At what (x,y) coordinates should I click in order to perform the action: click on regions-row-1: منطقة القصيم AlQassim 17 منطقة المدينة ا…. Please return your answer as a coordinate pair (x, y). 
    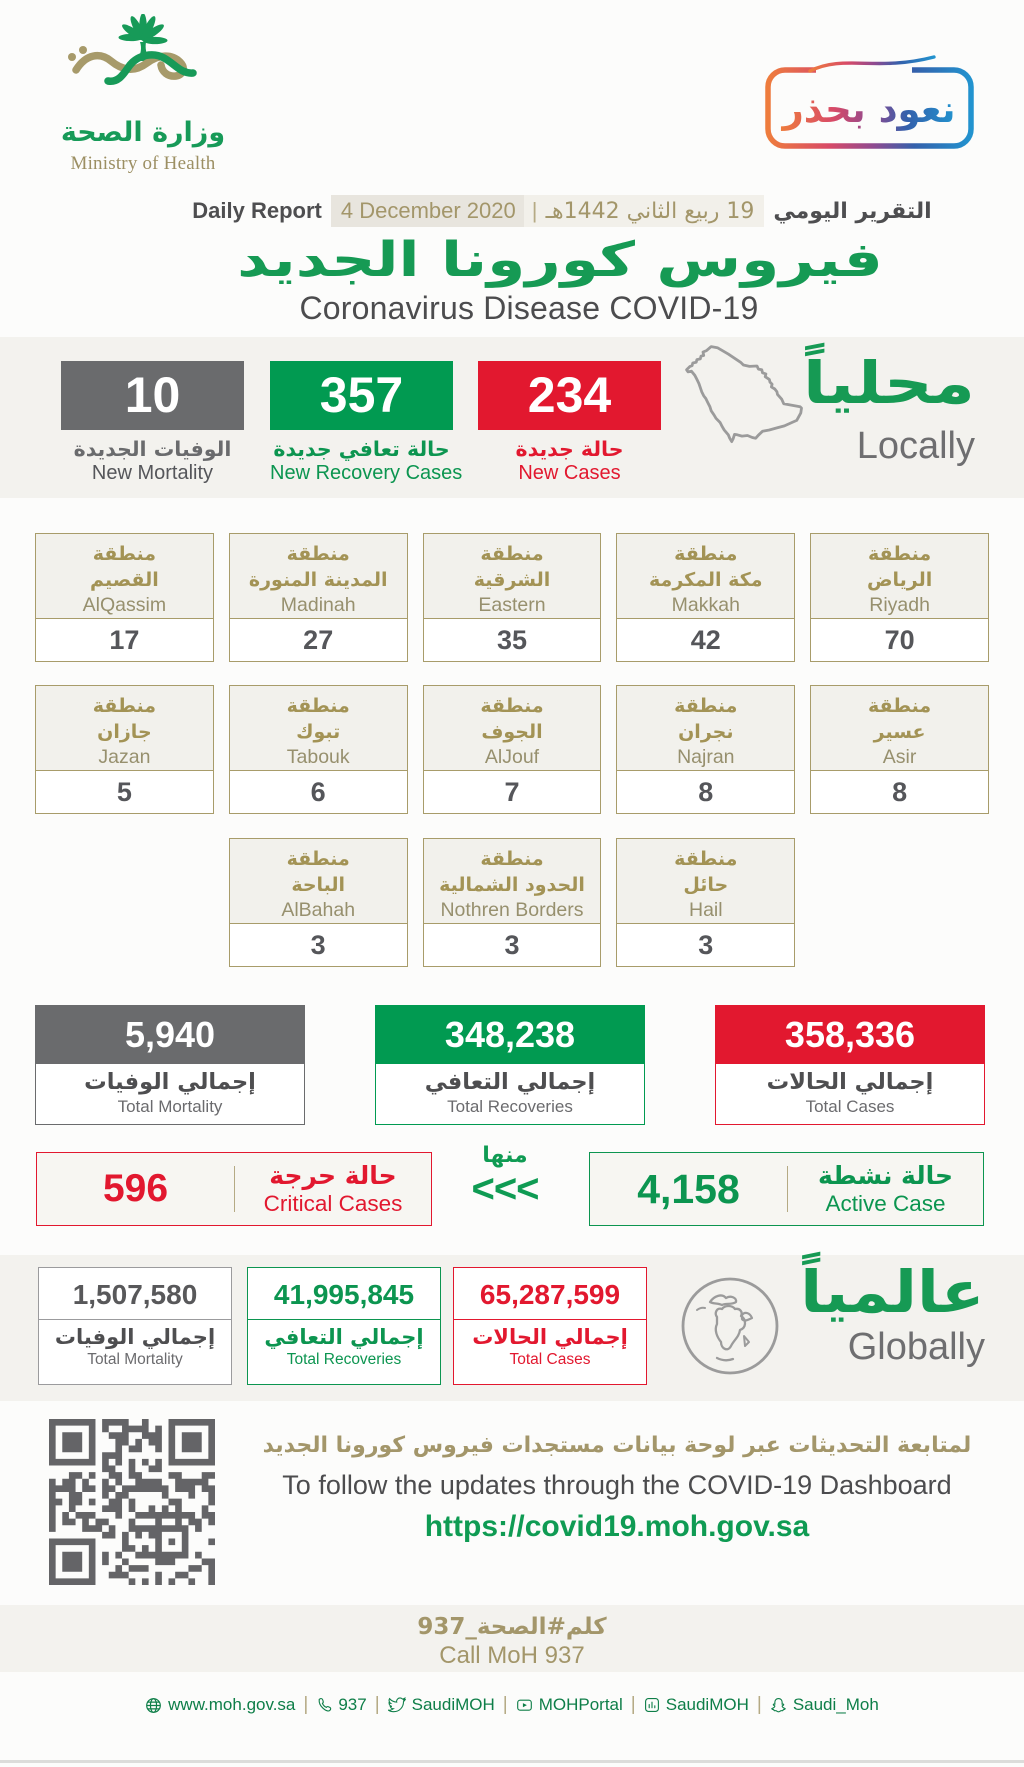
    Looking at the image, I should click on (512, 597).